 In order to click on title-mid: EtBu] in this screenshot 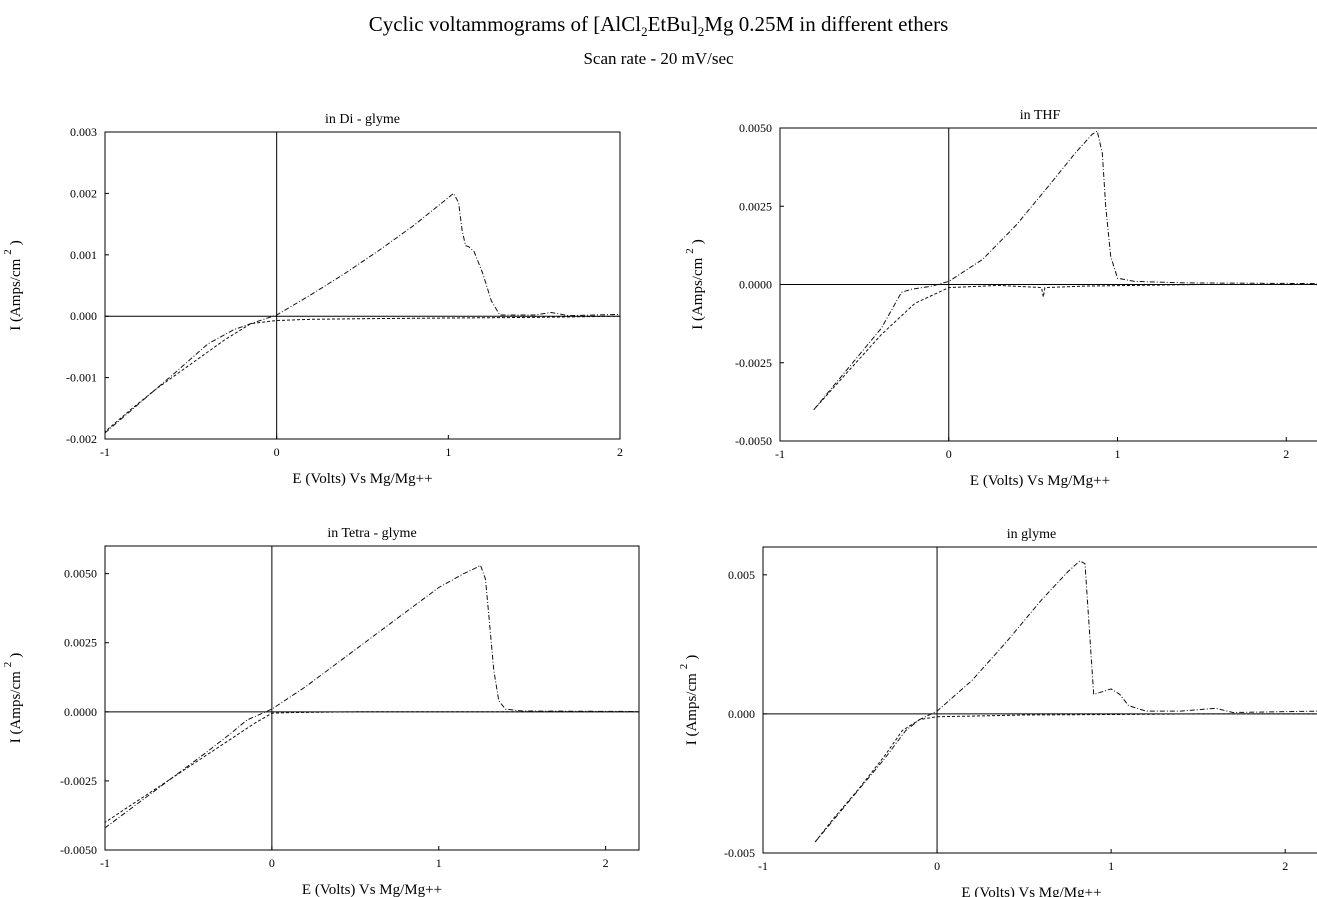, I will do `click(672, 24)`.